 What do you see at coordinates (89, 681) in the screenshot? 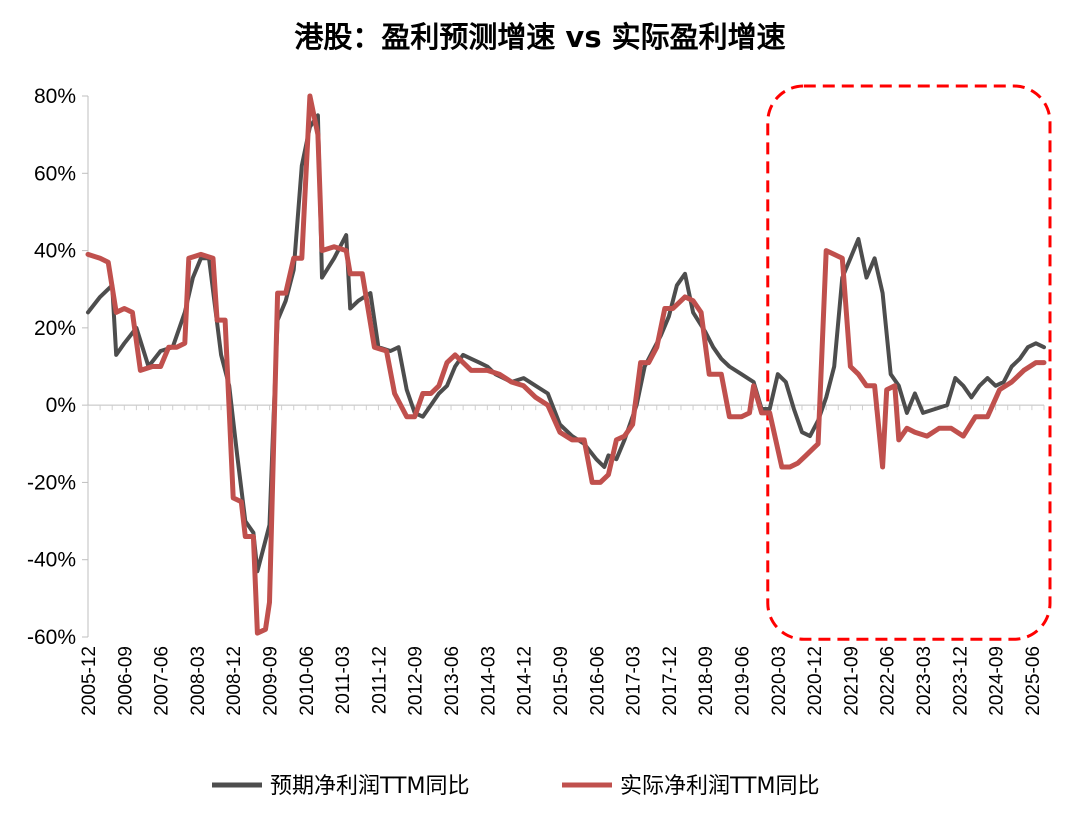
I see `x-tick-label: 2005-12` at bounding box center [89, 681].